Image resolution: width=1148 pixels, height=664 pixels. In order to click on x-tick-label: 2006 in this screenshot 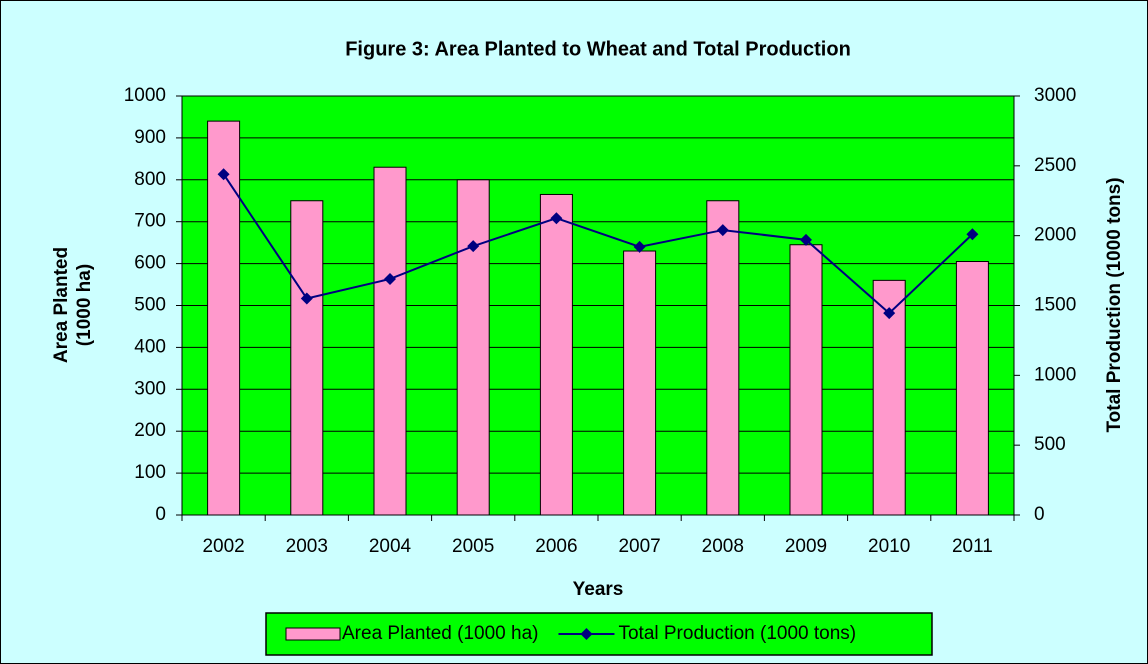, I will do `click(556, 546)`.